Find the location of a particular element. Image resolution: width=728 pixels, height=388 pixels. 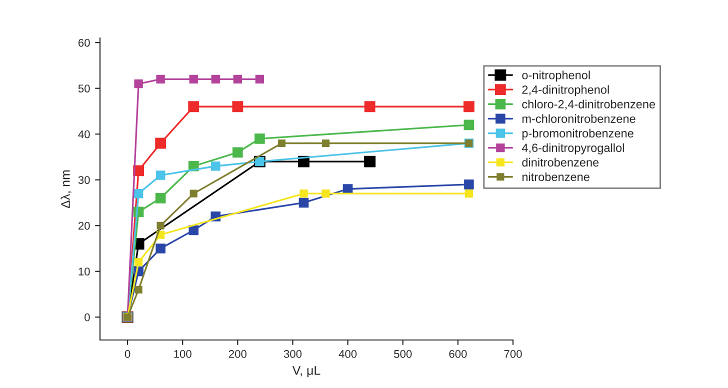

y-tick-label: 50 is located at coordinates (84, 88).